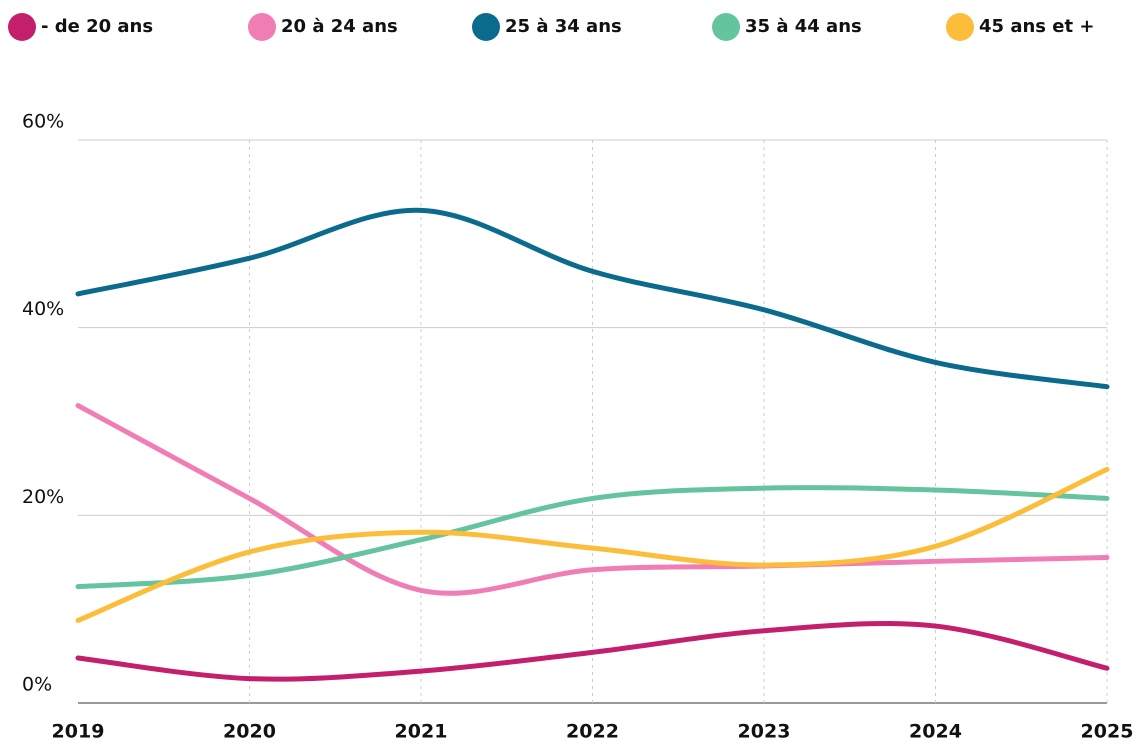 The height and width of the screenshot is (749, 1136). What do you see at coordinates (935, 732) in the screenshot?
I see `x-tick-label: 2024` at bounding box center [935, 732].